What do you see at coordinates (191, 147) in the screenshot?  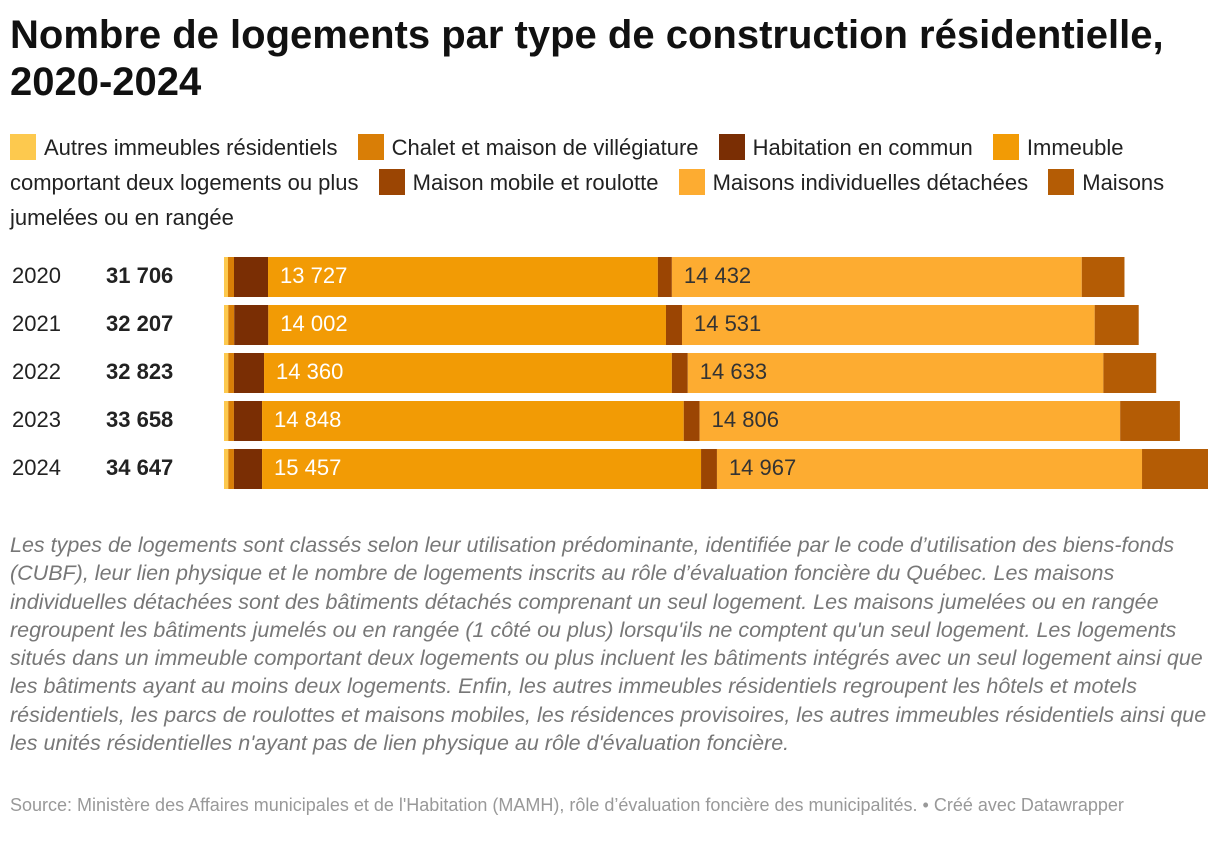 I see `legend-label: Autres immeubles résidentiels` at bounding box center [191, 147].